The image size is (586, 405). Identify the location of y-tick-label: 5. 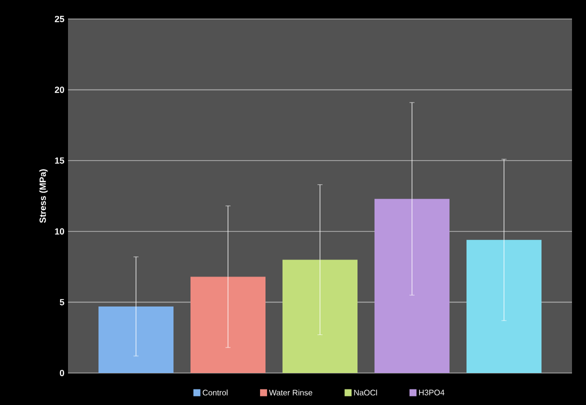
(62, 302).